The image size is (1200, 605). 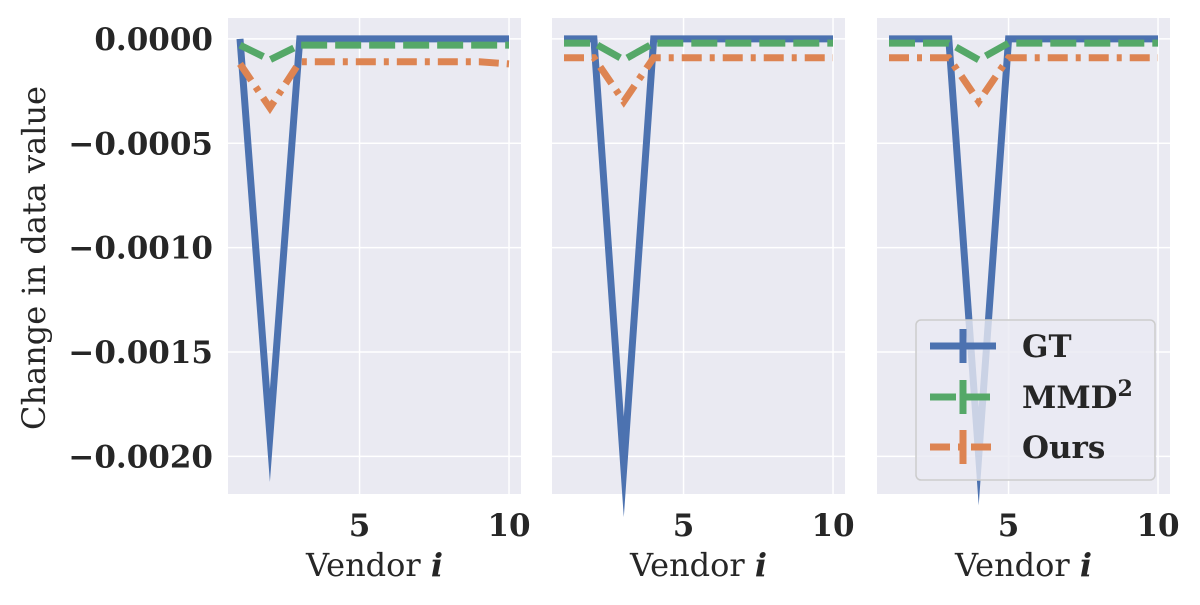 I want to click on legend-entry-mmd: MMD2, so click(x=1031, y=396).